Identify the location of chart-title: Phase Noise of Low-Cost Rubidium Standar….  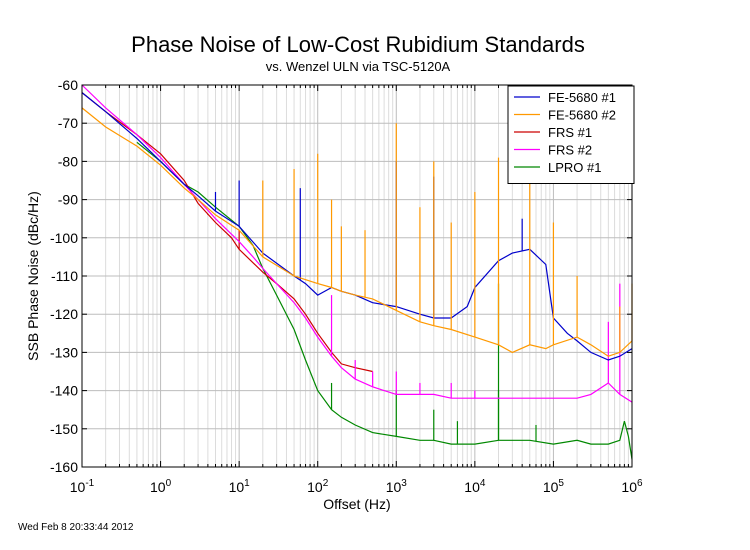
(358, 44).